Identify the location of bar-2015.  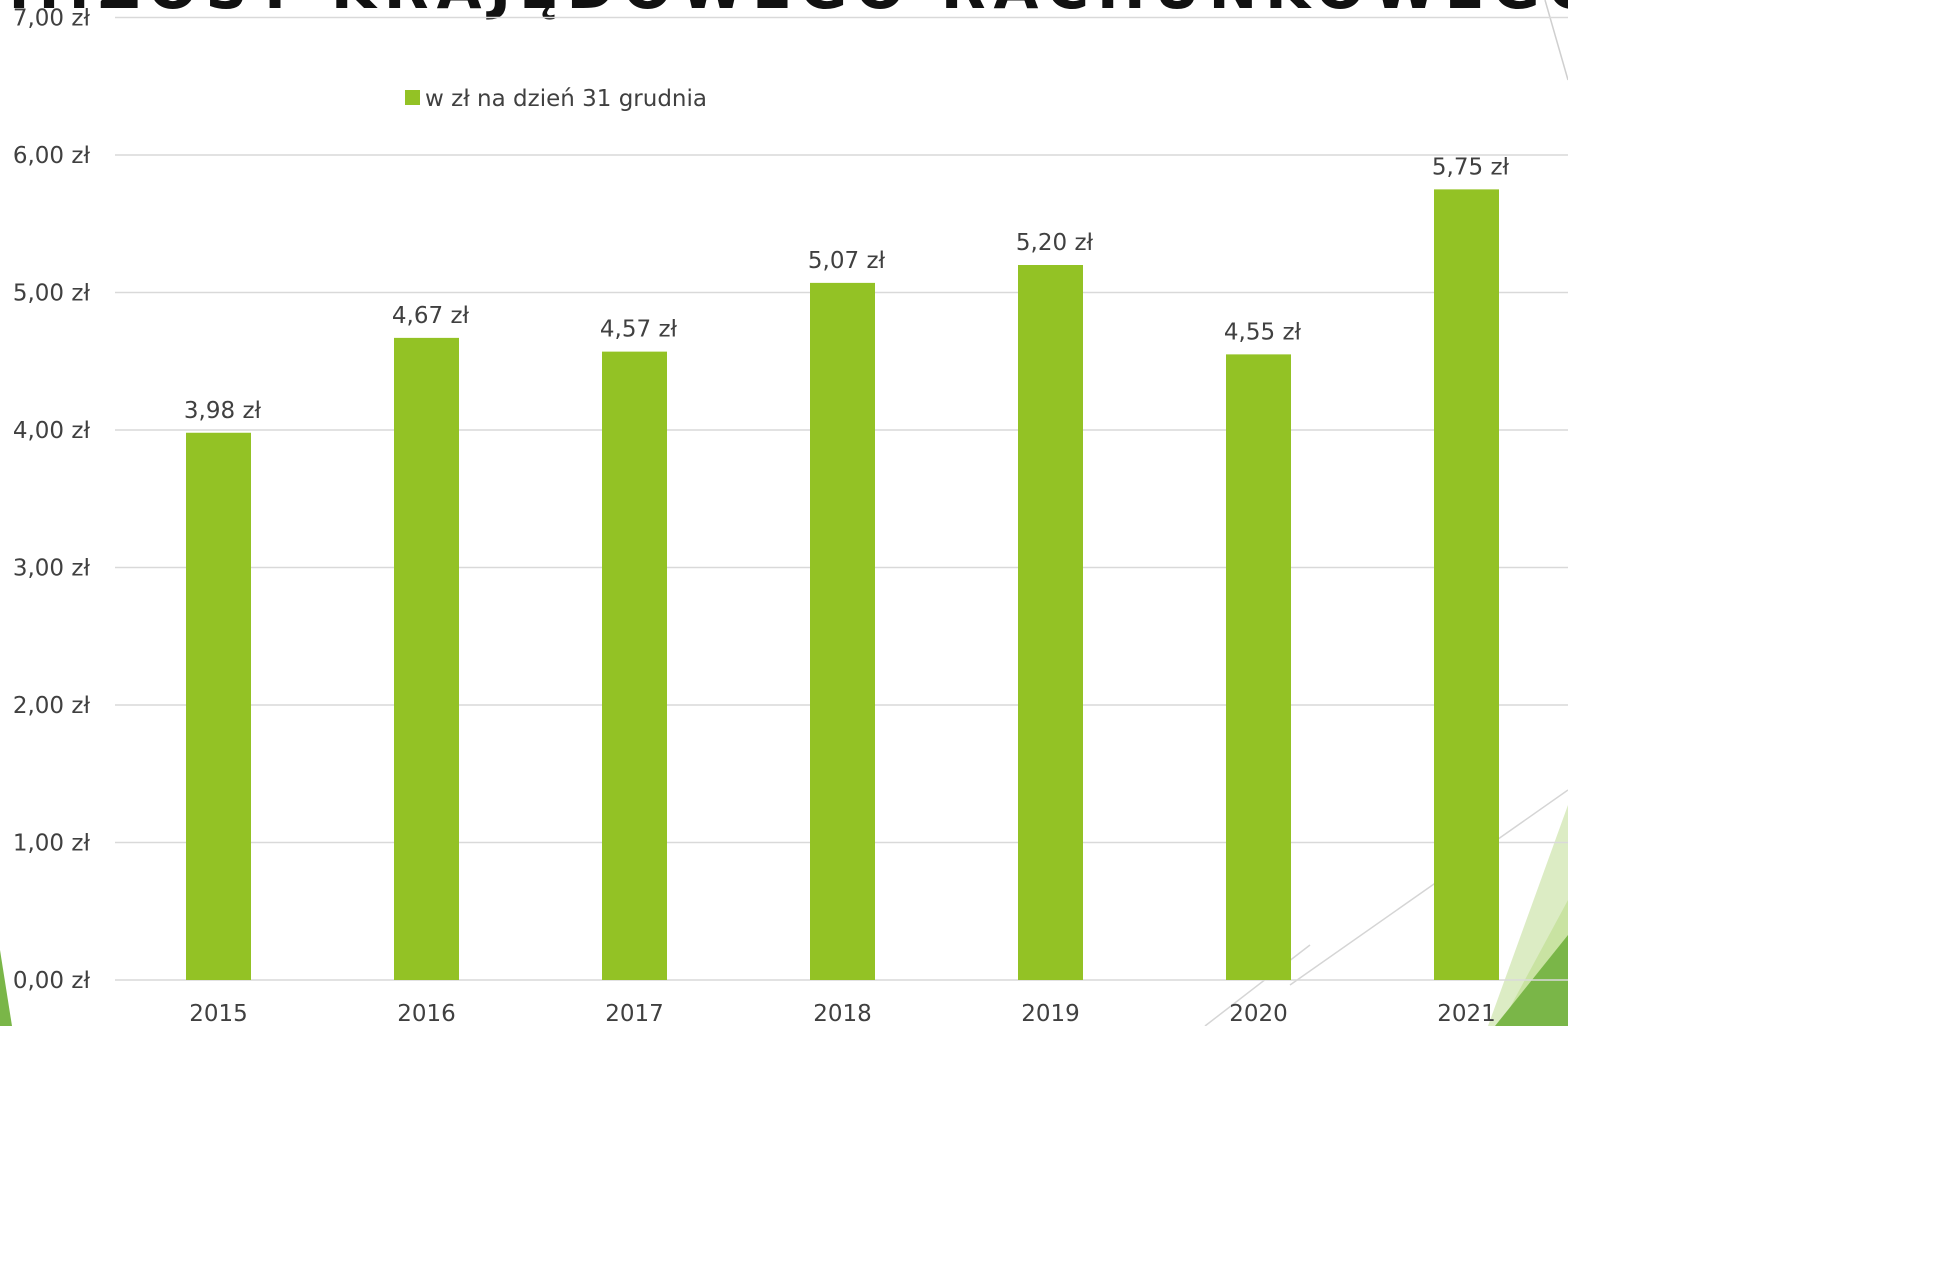
(218, 706).